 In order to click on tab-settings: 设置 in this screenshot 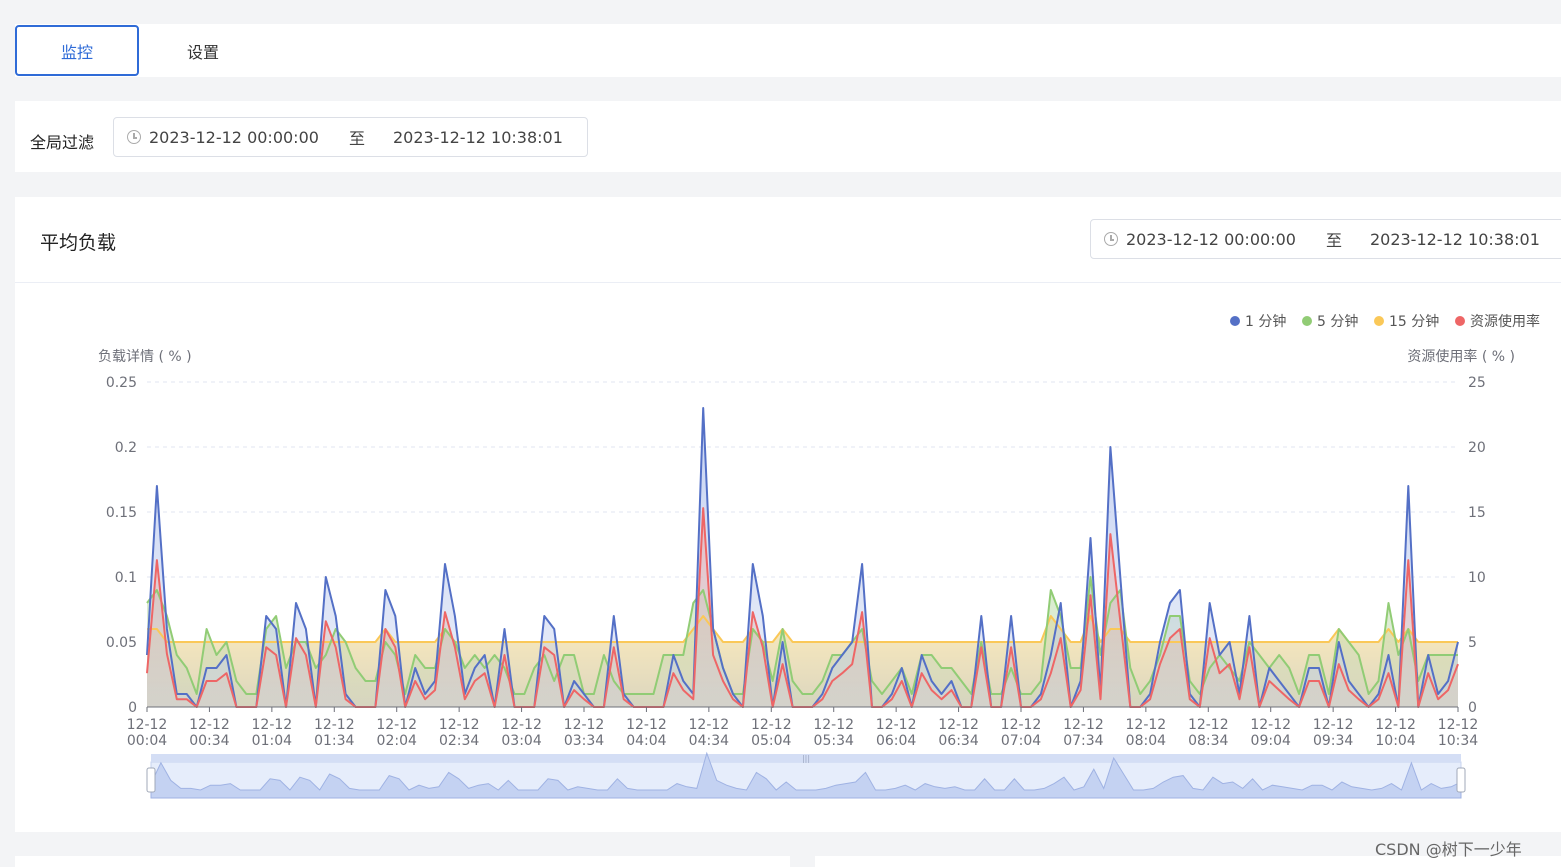, I will do `click(202, 52)`.